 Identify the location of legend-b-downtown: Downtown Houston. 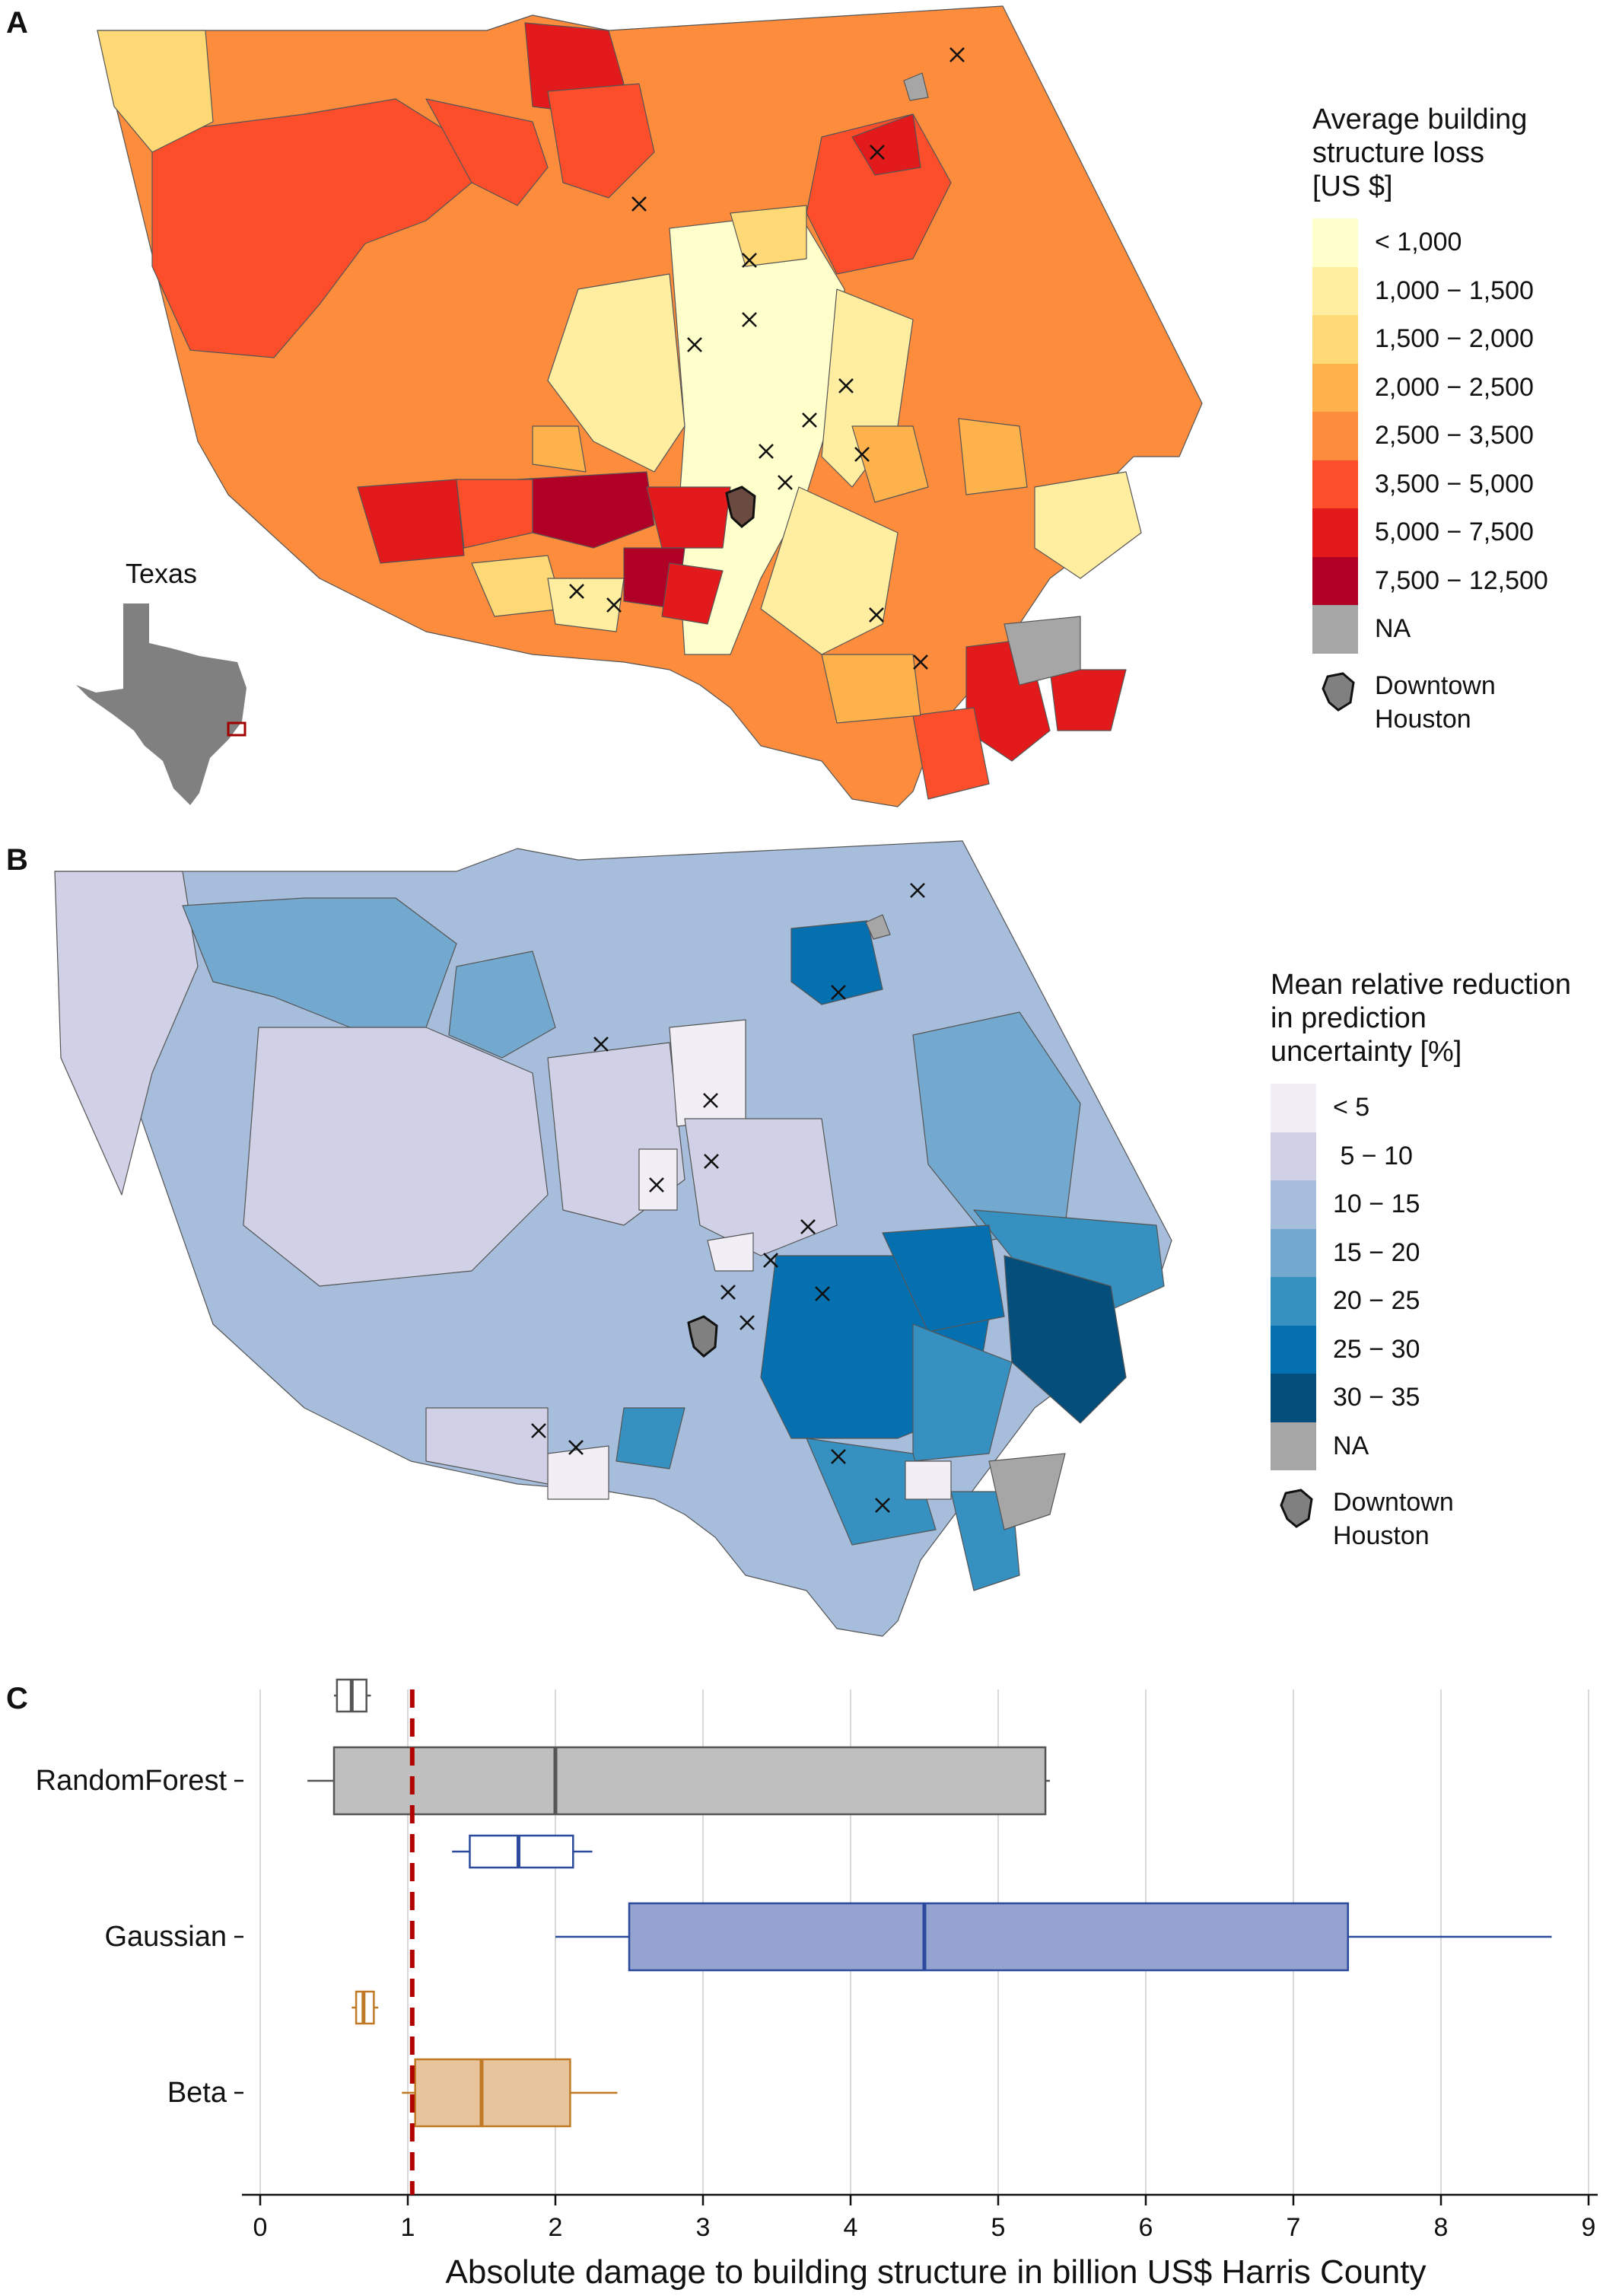
(1421, 1519).